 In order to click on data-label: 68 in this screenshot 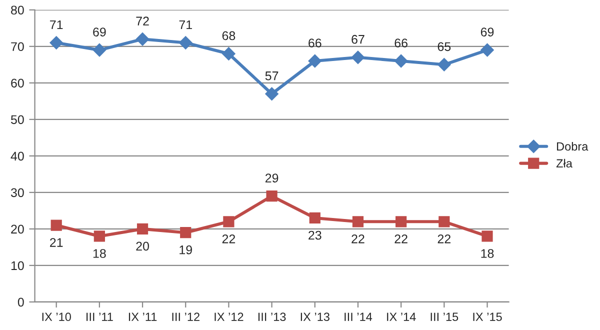, I will do `click(229, 35)`.